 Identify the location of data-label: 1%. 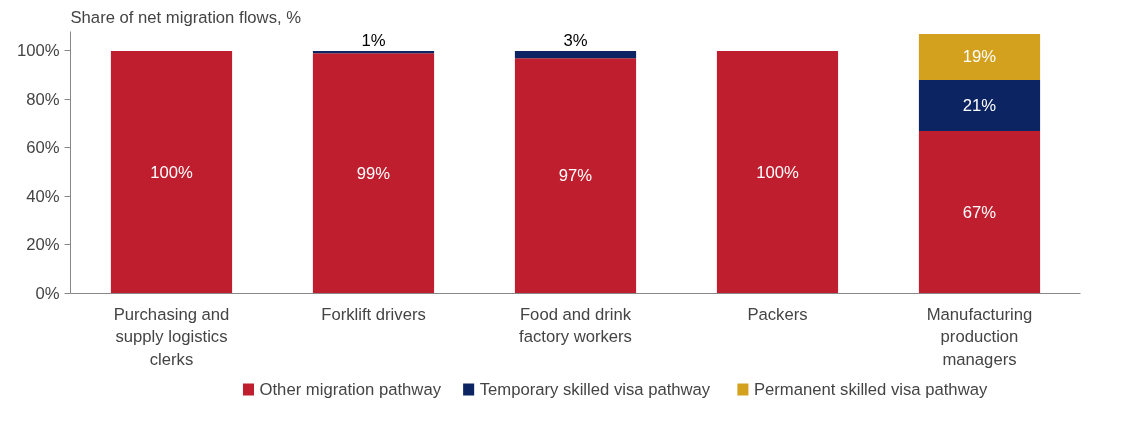
(373, 40).